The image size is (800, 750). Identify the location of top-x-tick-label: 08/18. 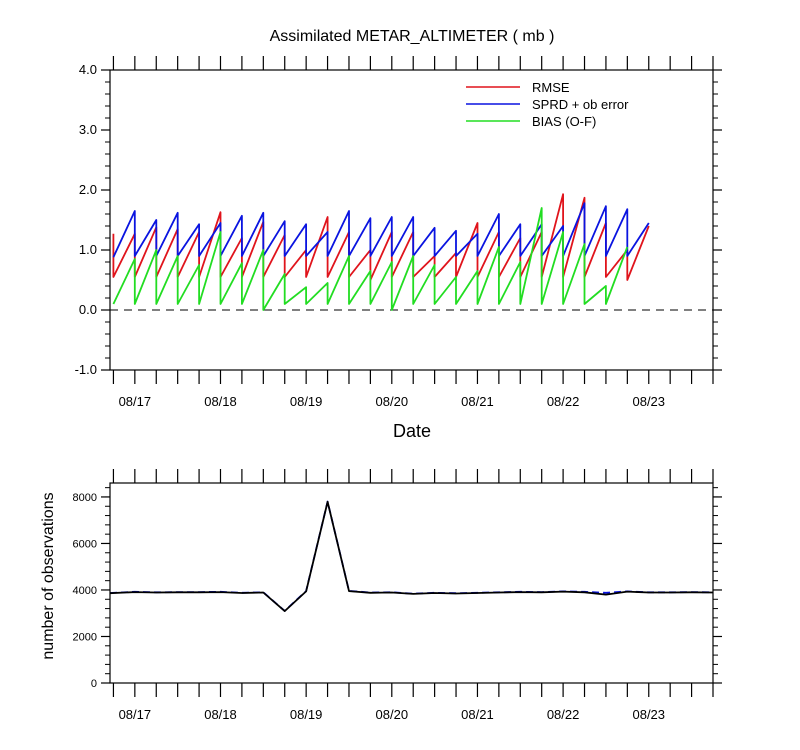
(220, 401).